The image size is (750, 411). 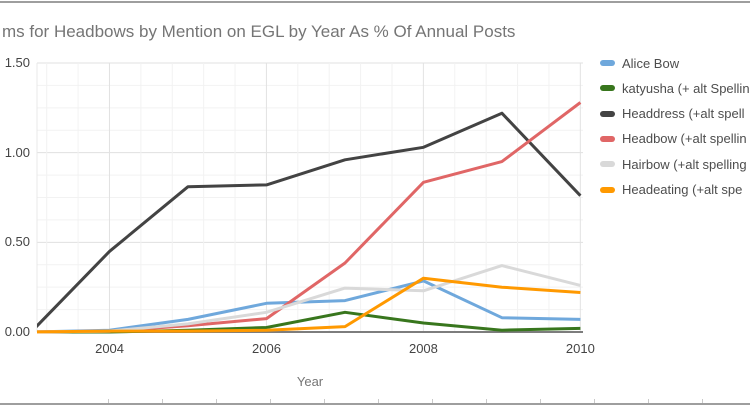 I want to click on legend-item: Headbow (+alt spellin, so click(x=673, y=139).